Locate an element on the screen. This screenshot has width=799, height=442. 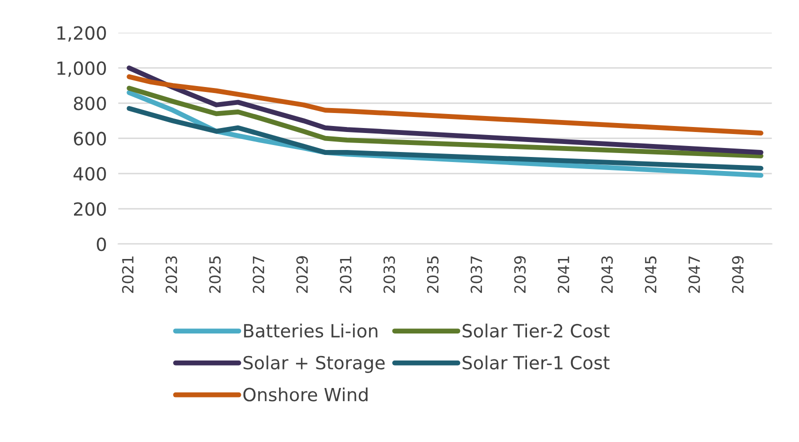
x-tick-label: 2049 is located at coordinates (738, 274).